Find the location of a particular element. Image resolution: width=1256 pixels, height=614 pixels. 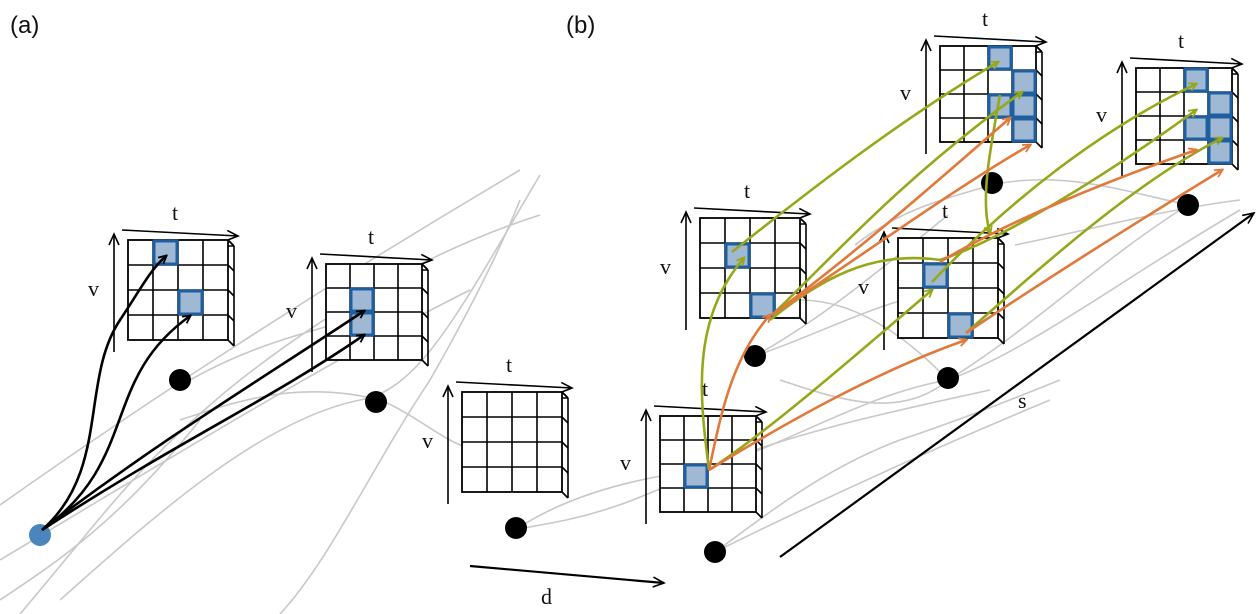

panel-label-a: (a) is located at coordinates (24, 25).